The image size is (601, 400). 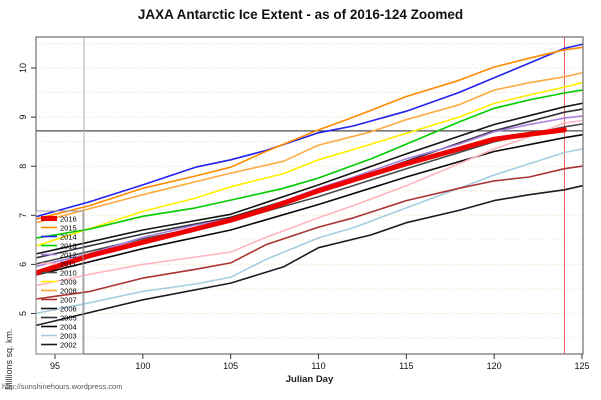 What do you see at coordinates (23, 117) in the screenshot?
I see `y-tick-label: 9` at bounding box center [23, 117].